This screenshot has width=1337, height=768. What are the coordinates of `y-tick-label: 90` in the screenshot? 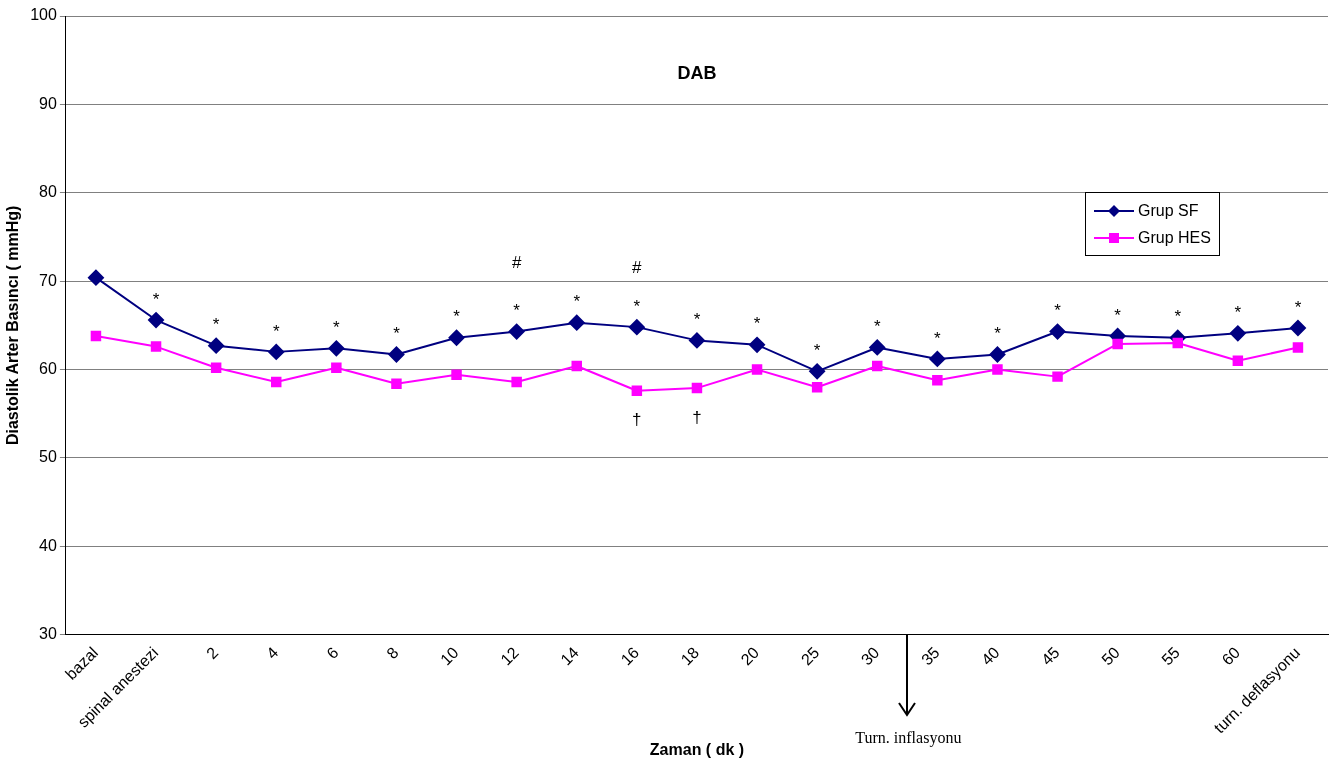 It's located at (48, 103).